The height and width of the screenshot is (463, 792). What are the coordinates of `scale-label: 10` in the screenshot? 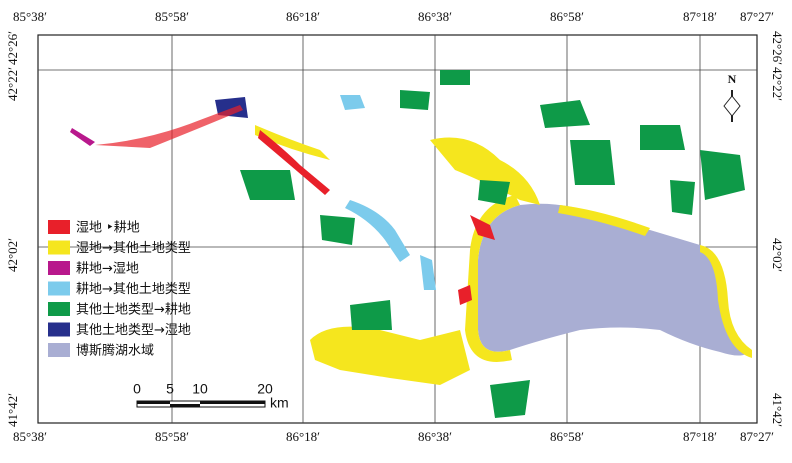 It's located at (200, 389).